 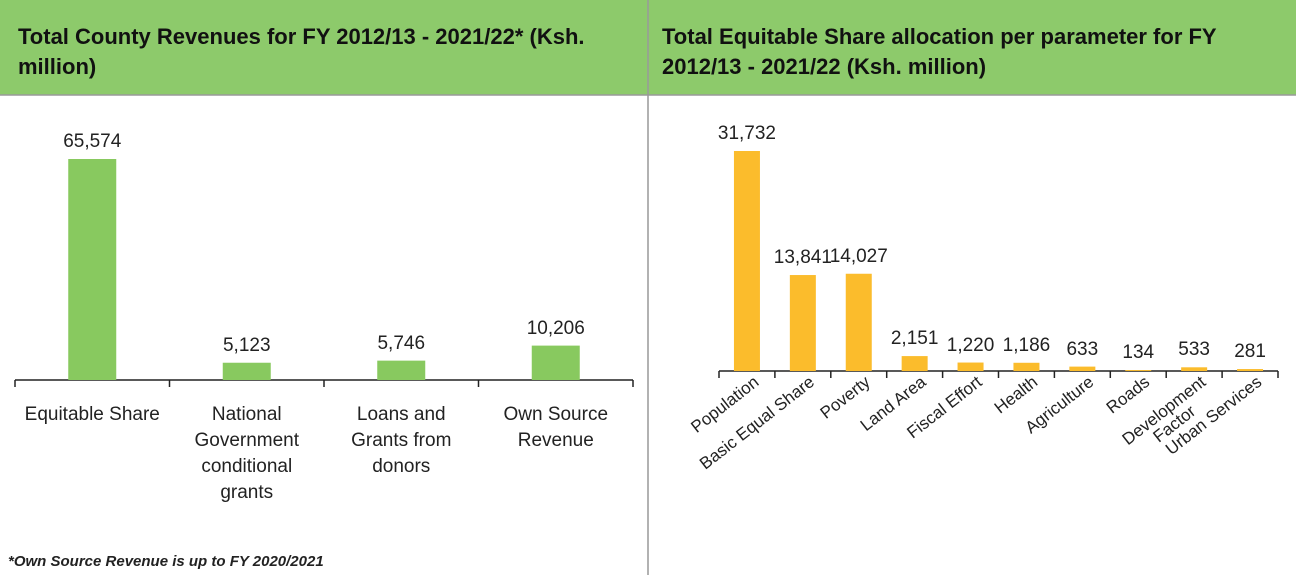 What do you see at coordinates (802, 258) in the screenshot?
I see `value-label: 13,841` at bounding box center [802, 258].